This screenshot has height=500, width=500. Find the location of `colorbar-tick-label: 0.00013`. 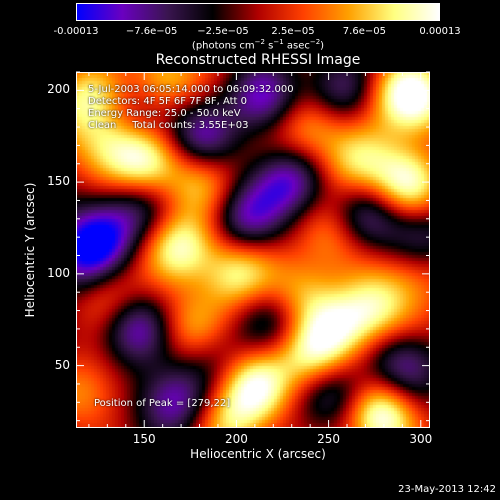

colorbar-tick-label: 0.00013 is located at coordinates (440, 31).